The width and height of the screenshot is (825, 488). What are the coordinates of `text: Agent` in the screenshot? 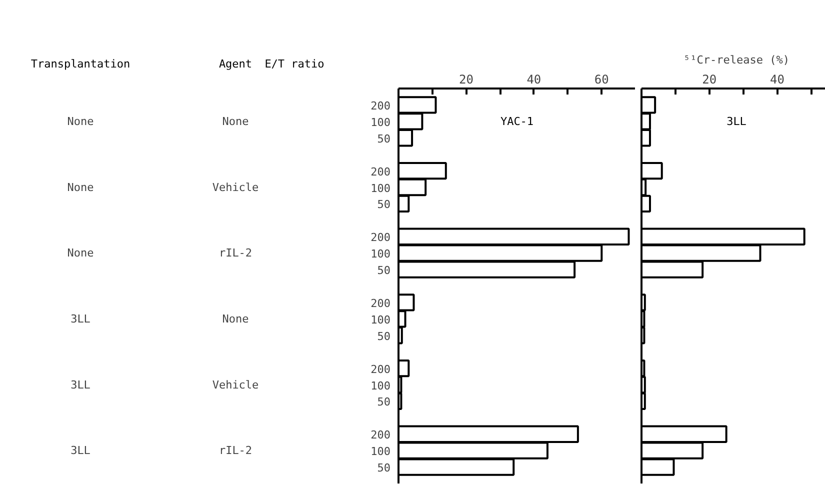 It's located at (235, 64).